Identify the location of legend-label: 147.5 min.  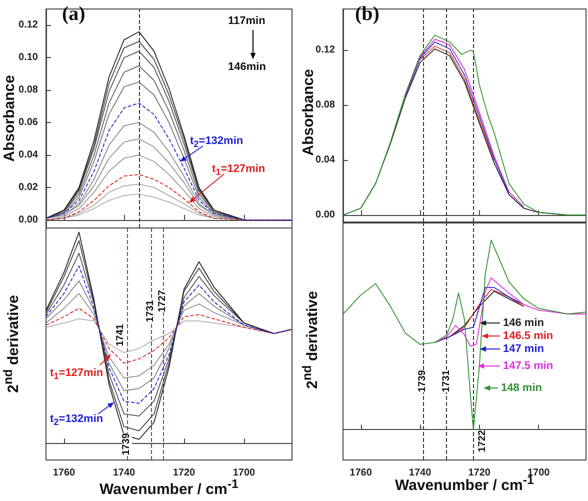
(528, 366).